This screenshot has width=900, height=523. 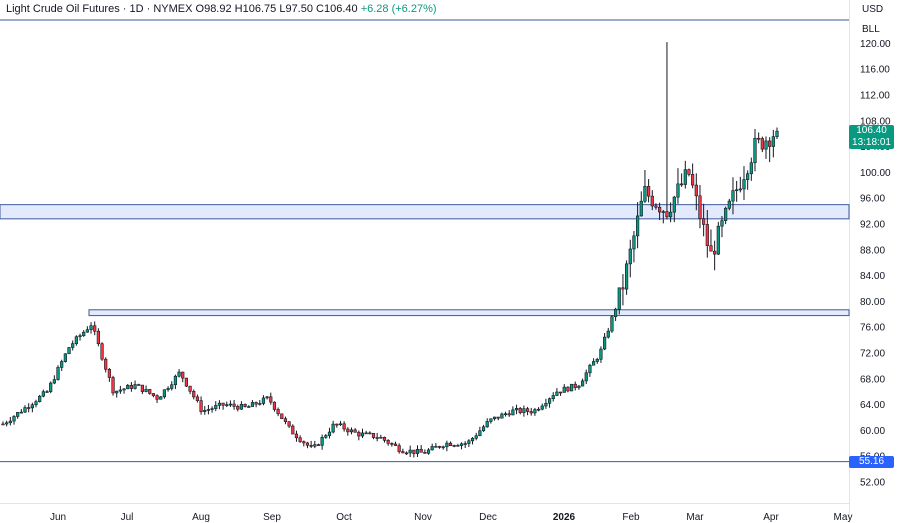 I want to click on y-tick-label: 60.00, so click(x=872, y=431).